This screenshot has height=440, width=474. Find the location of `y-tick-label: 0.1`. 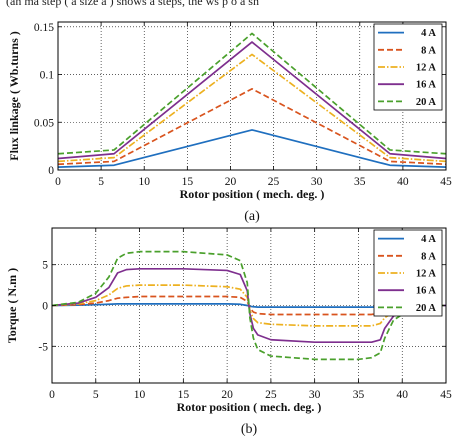

y-tick-label: 0.1 is located at coordinates (47, 76).